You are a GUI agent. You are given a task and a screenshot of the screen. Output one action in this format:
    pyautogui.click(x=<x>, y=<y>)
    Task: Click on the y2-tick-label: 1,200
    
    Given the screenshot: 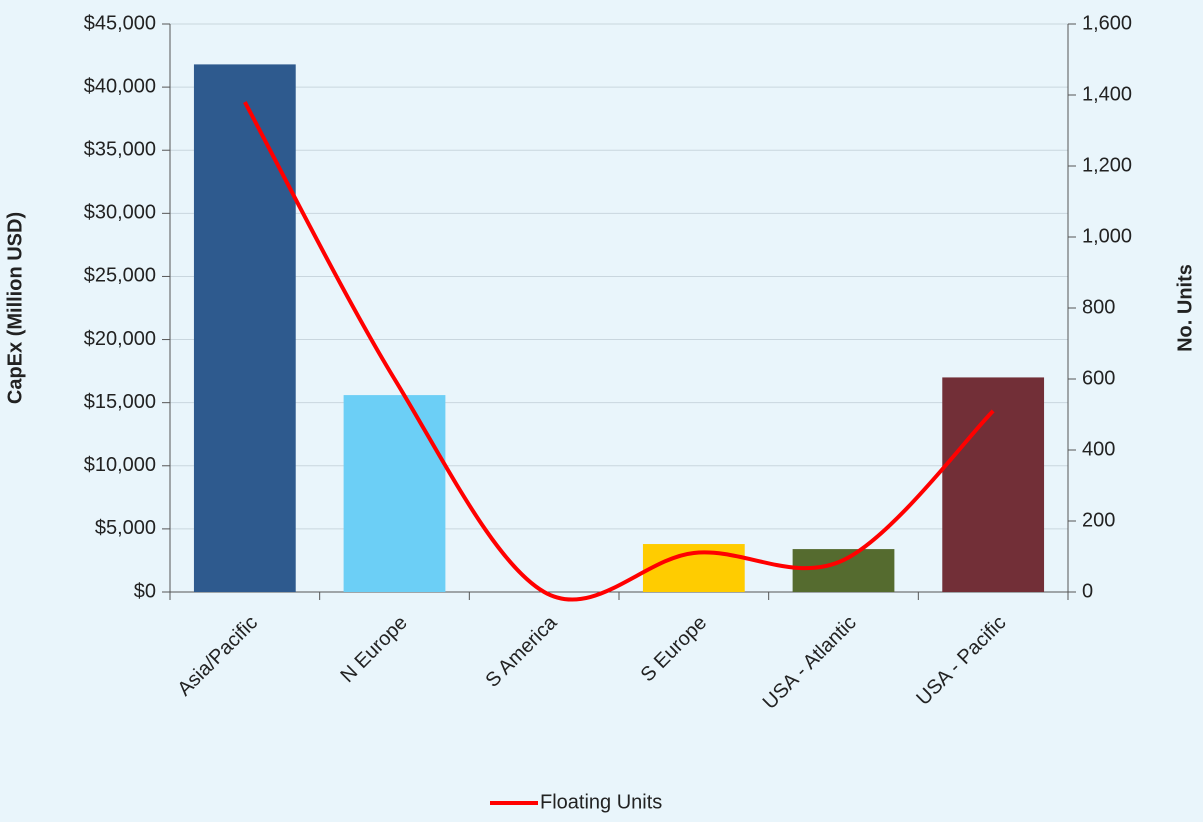 What is the action you would take?
    pyautogui.click(x=1107, y=165)
    